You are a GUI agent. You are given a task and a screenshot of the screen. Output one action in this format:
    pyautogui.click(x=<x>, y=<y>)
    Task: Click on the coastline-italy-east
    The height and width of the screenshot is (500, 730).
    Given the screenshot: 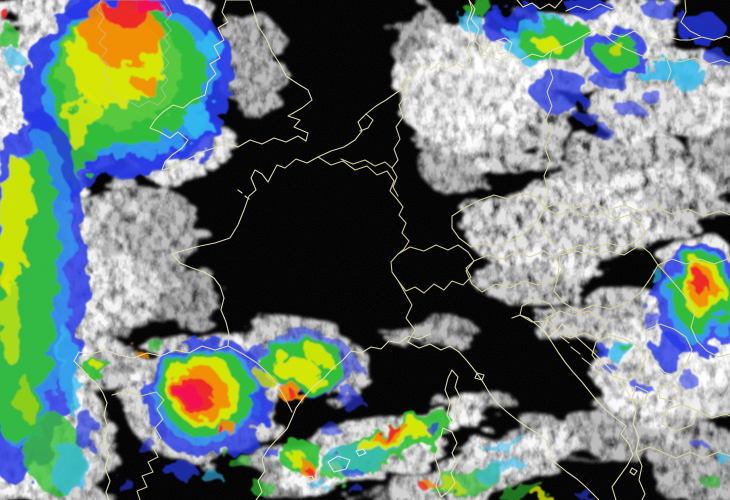 What is the action you would take?
    pyautogui.click(x=572, y=407)
    